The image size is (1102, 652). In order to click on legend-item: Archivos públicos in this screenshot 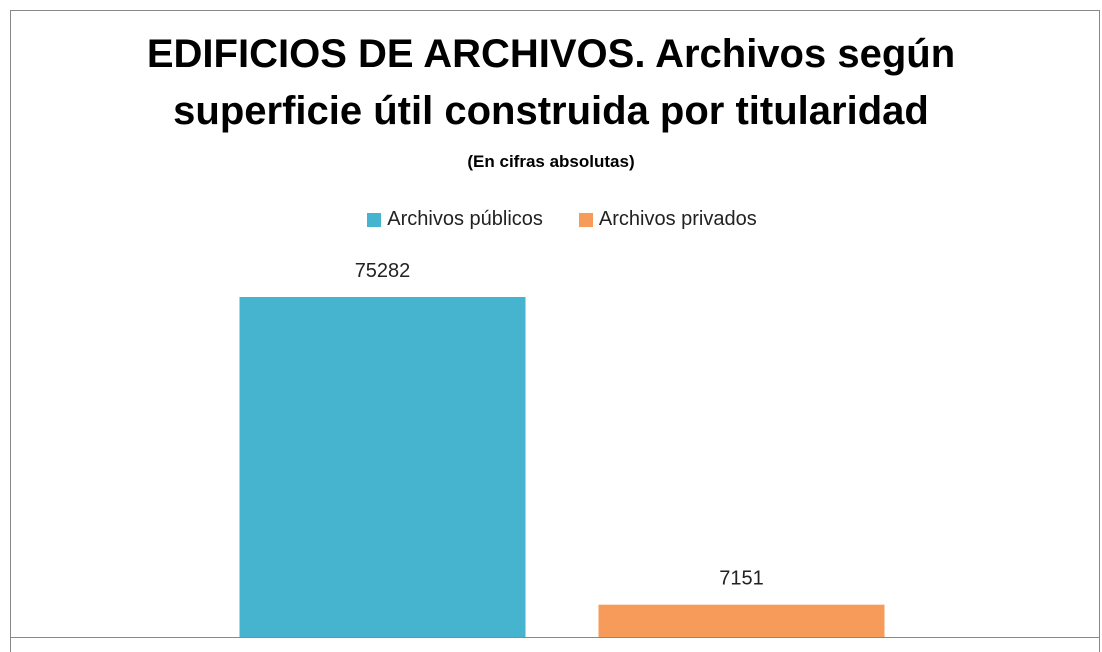, I will do `click(455, 219)`.